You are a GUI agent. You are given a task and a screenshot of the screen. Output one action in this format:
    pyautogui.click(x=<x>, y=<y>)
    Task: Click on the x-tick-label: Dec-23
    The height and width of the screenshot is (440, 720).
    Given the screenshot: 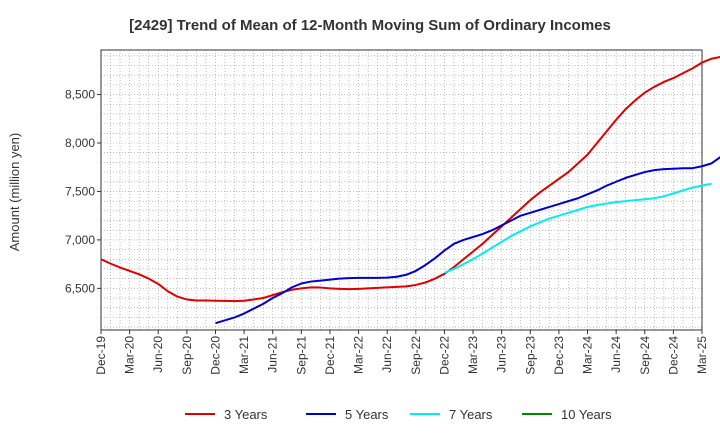 What is the action you would take?
    pyautogui.click(x=559, y=355)
    